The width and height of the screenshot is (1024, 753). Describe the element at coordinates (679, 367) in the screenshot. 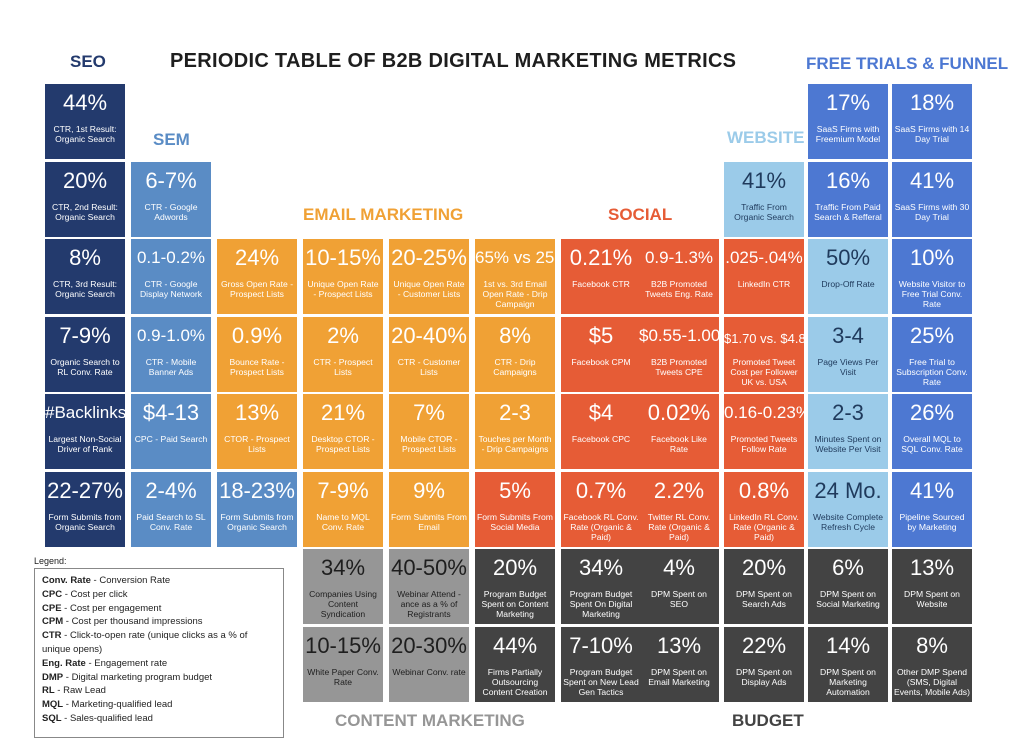

I see `metric-label: B2B Promoted Tweets CPE` at that location.